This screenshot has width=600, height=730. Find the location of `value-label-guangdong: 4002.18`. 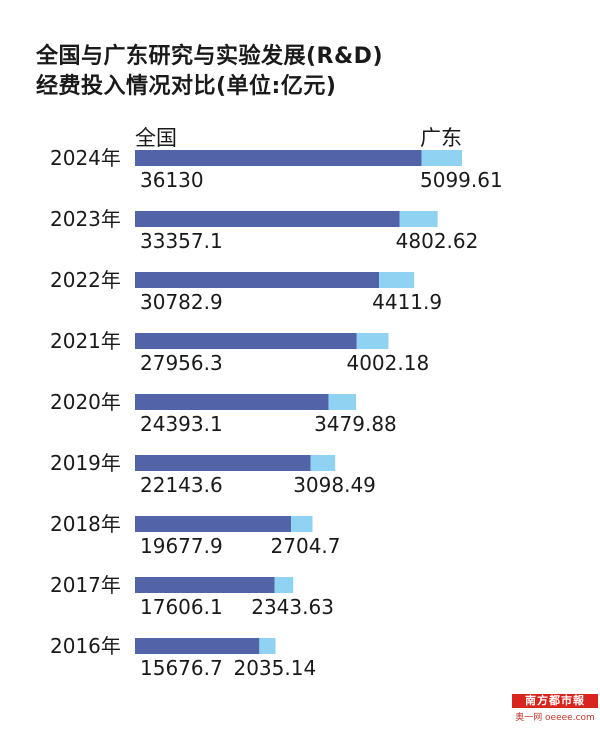

value-label-guangdong: 4002.18 is located at coordinates (387, 363).